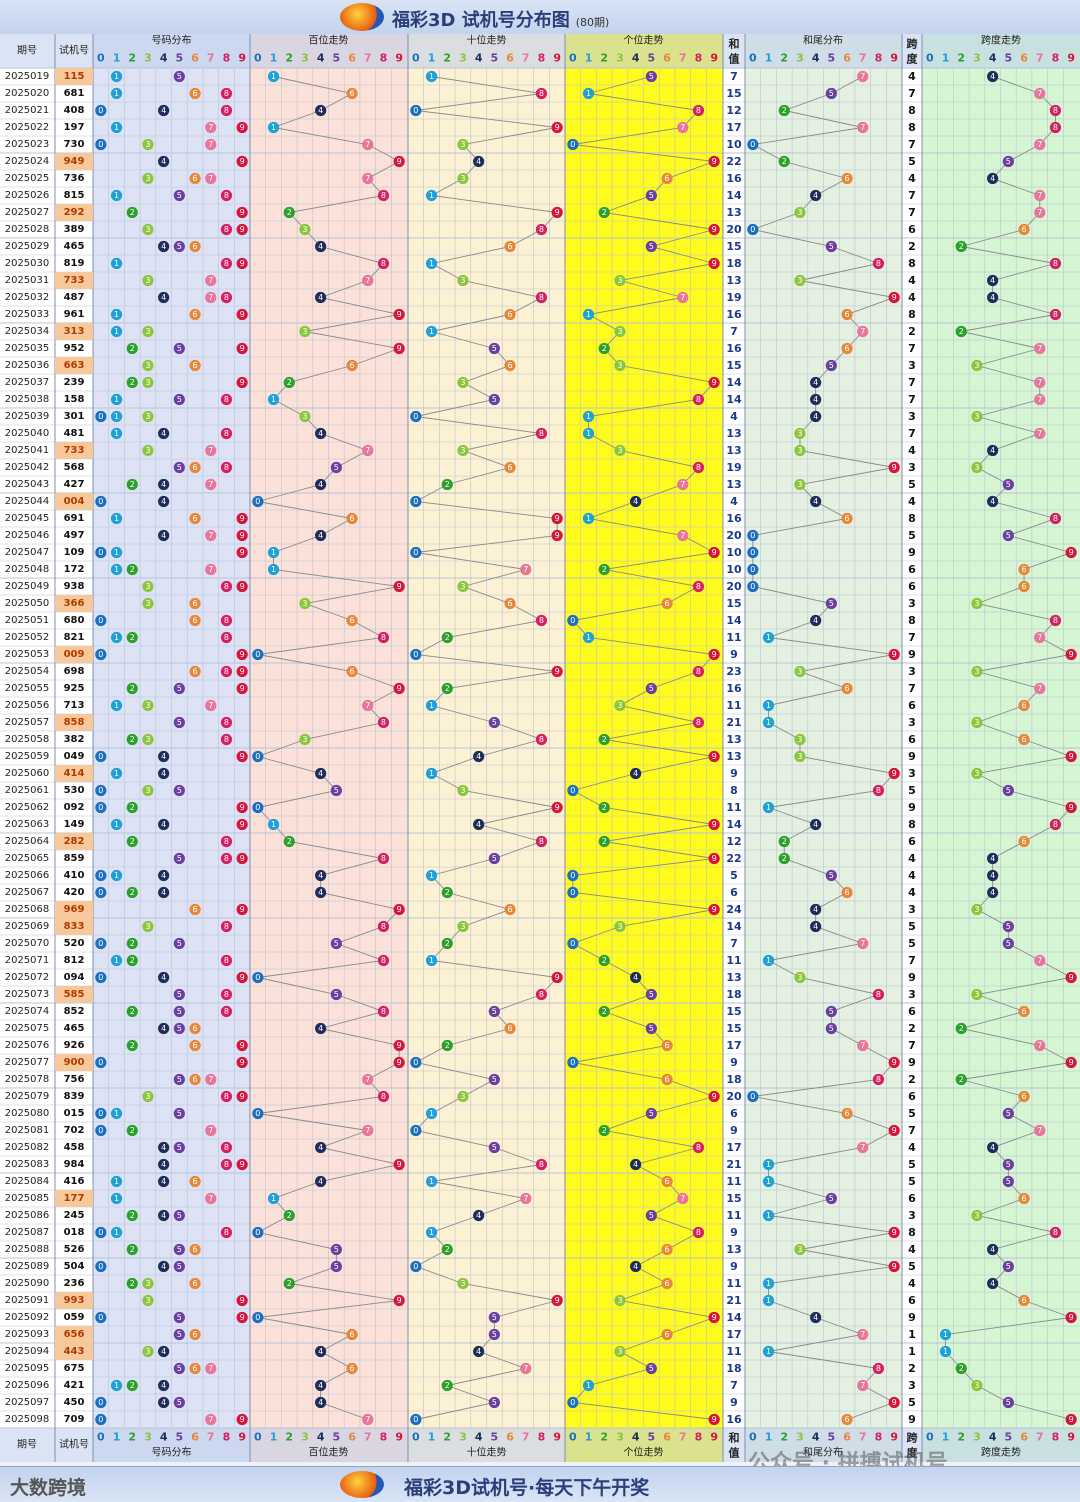 This screenshot has height=1502, width=1080. What do you see at coordinates (541, 739) in the screenshot?
I see `ten-trend-ball-label: 8` at bounding box center [541, 739].